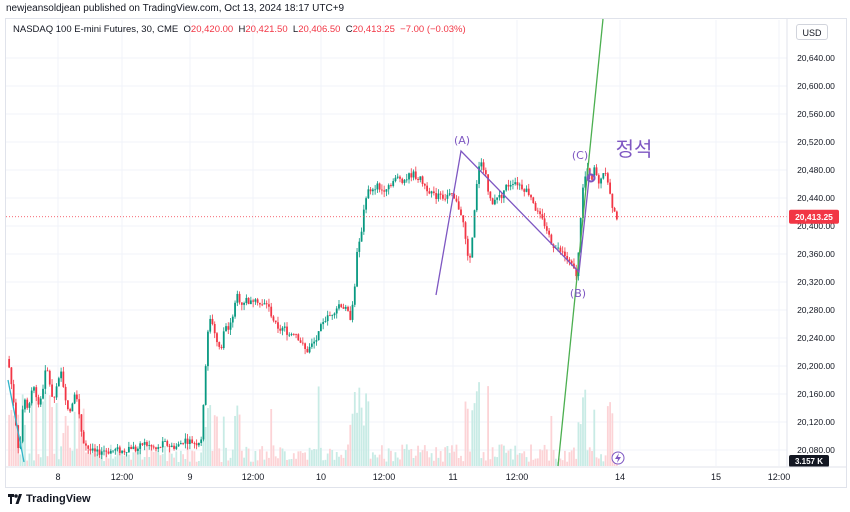  What do you see at coordinates (816, 114) in the screenshot?
I see `y-tick-label: 20,560.00` at bounding box center [816, 114].